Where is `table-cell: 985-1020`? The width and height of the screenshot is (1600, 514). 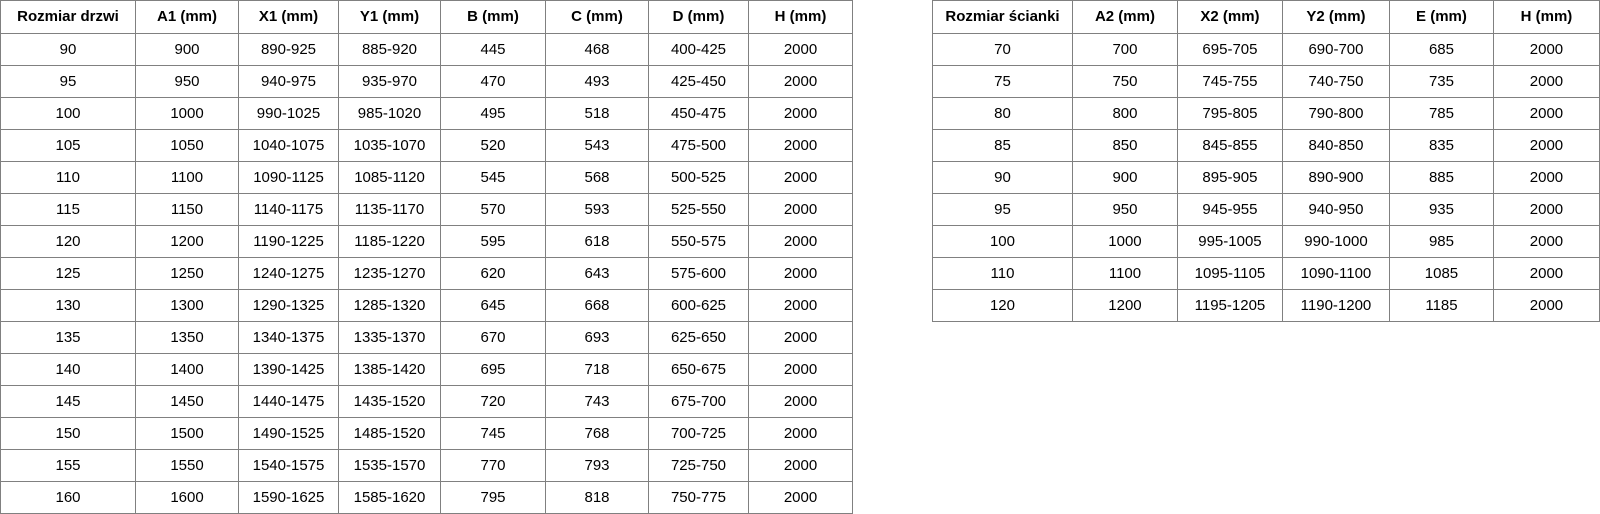 table-cell: 985-1020 is located at coordinates (389, 113).